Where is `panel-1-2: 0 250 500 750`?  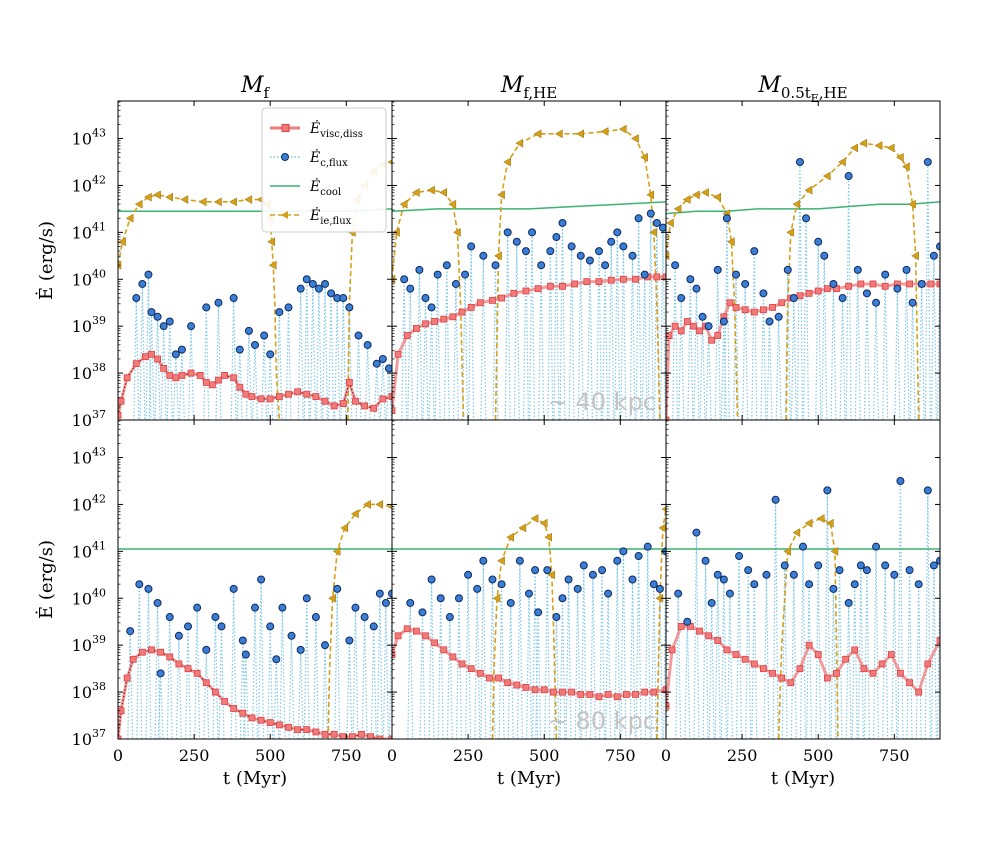 panel-1-2: 0 250 500 750 is located at coordinates (801, 592).